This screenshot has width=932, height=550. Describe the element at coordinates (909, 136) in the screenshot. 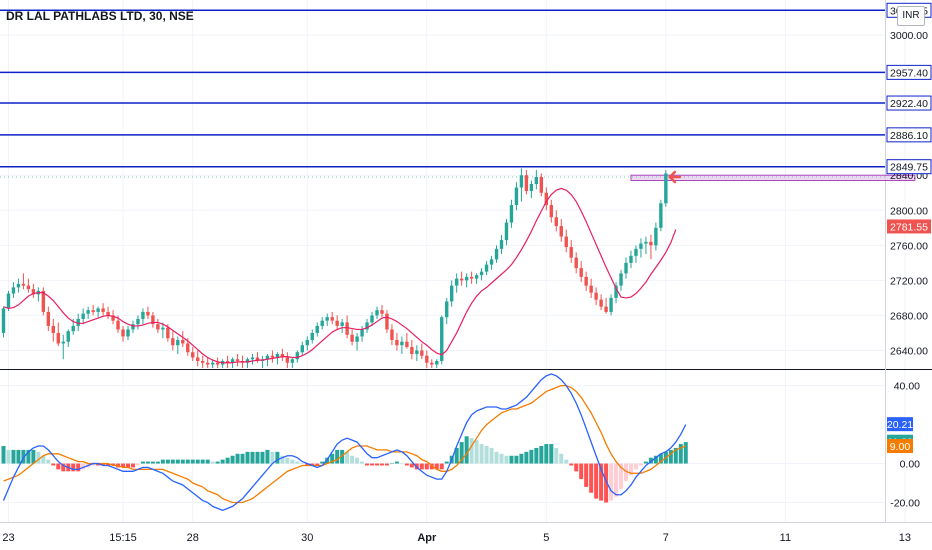

I see `level-label: 2886.10` at that location.